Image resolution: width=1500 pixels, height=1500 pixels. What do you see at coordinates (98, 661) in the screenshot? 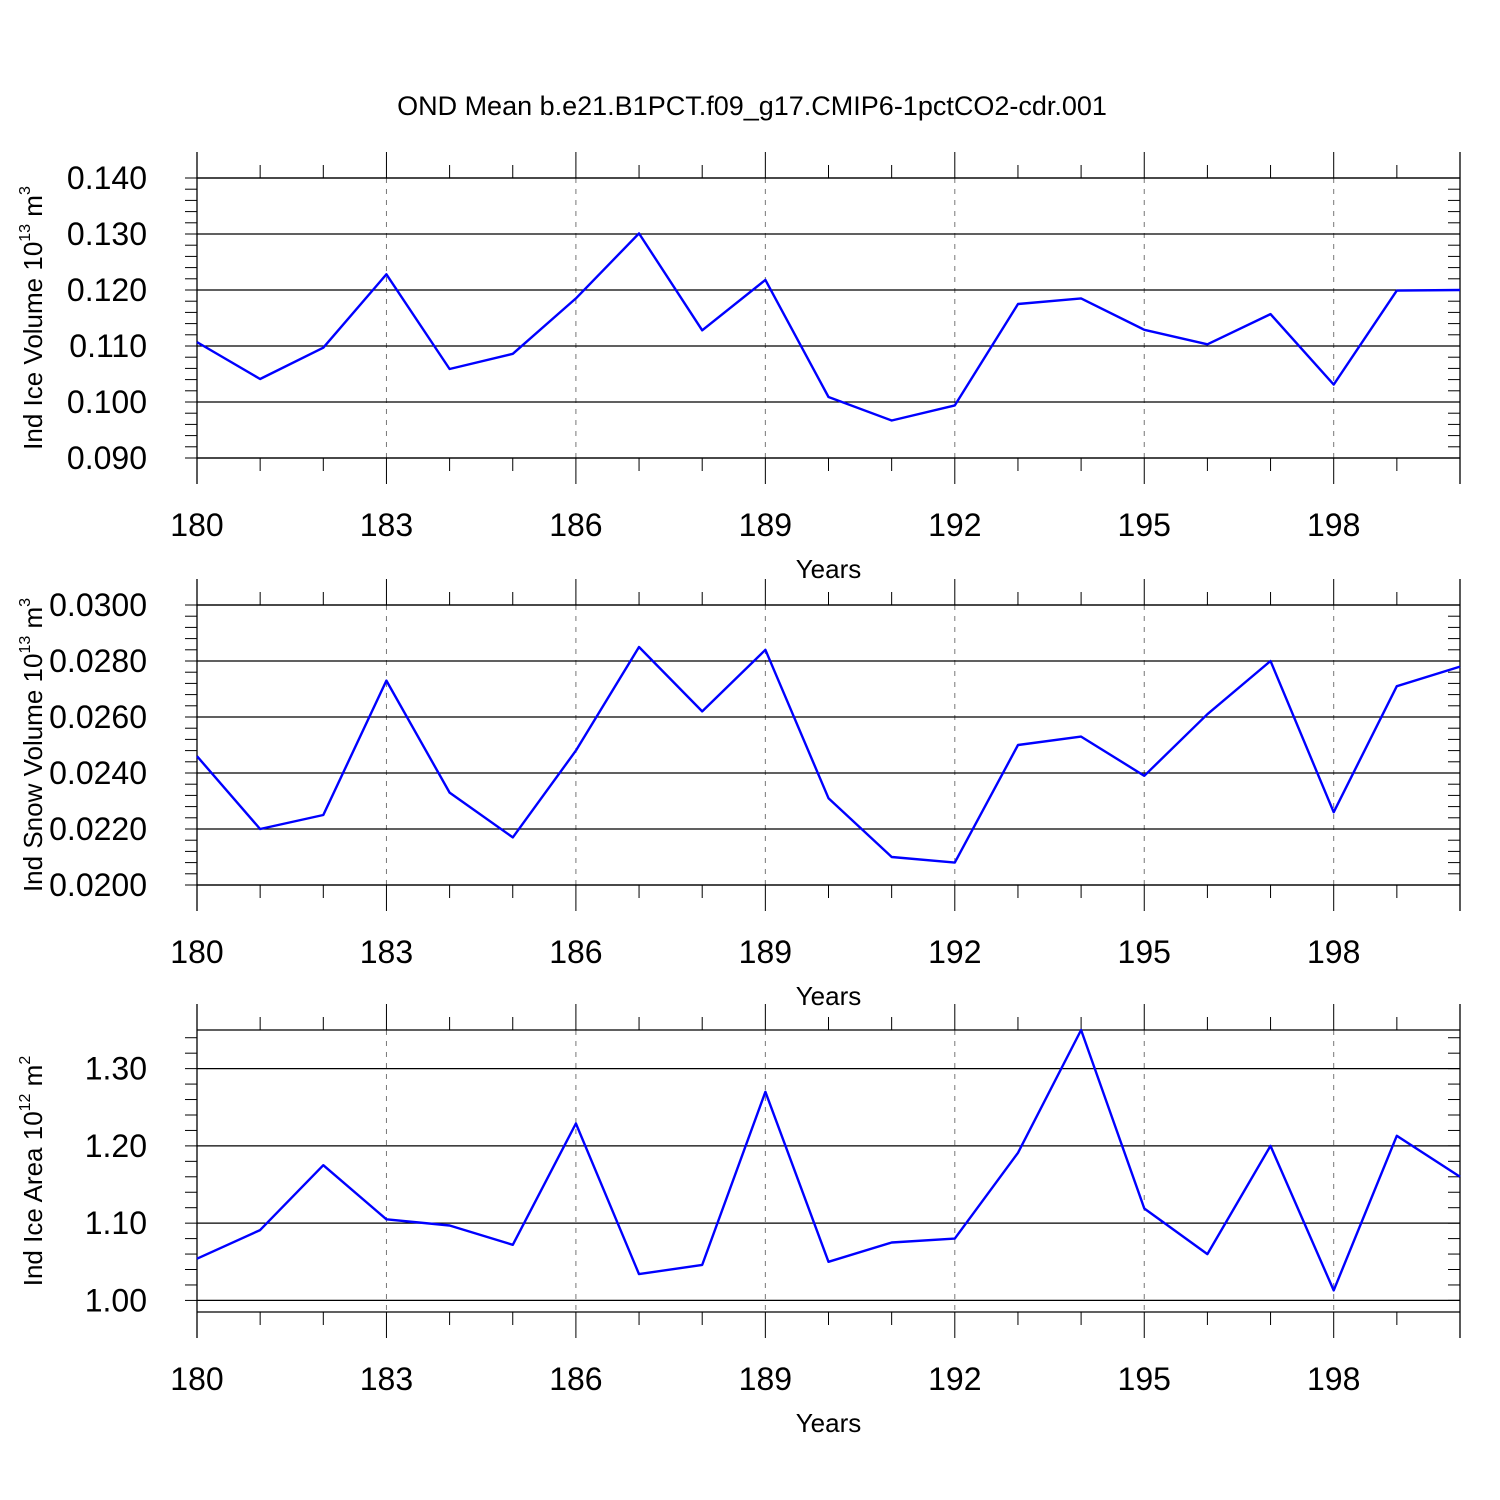
I see `y-tick-label: 0.0280` at bounding box center [98, 661].